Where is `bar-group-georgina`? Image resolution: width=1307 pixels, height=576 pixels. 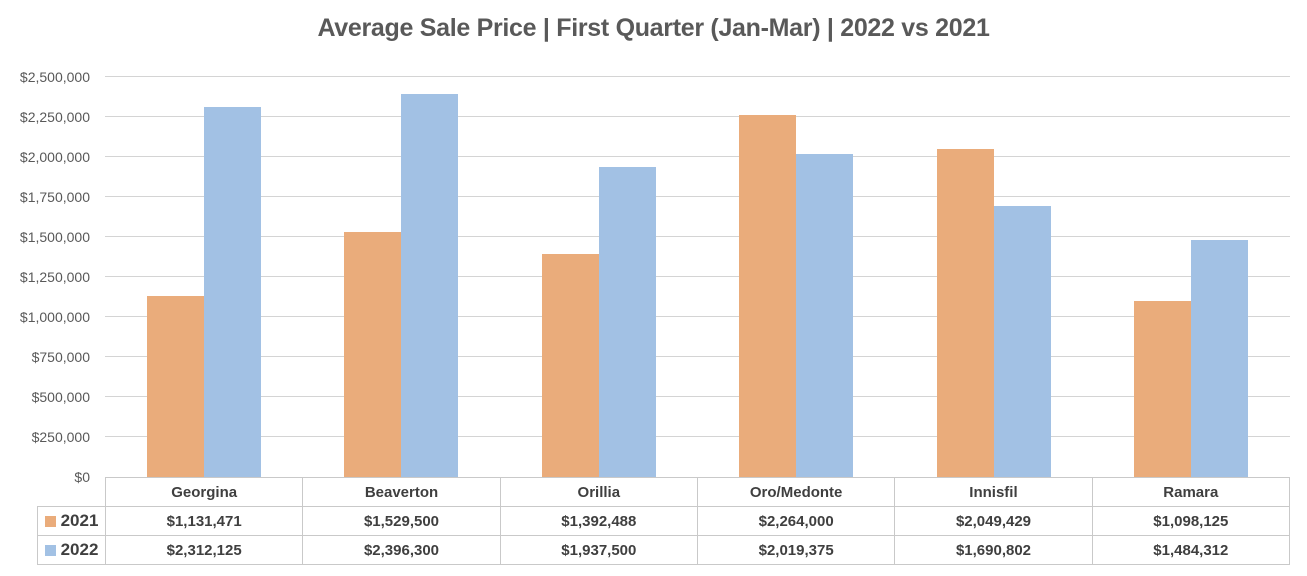
bar-group-georgina is located at coordinates (204, 277).